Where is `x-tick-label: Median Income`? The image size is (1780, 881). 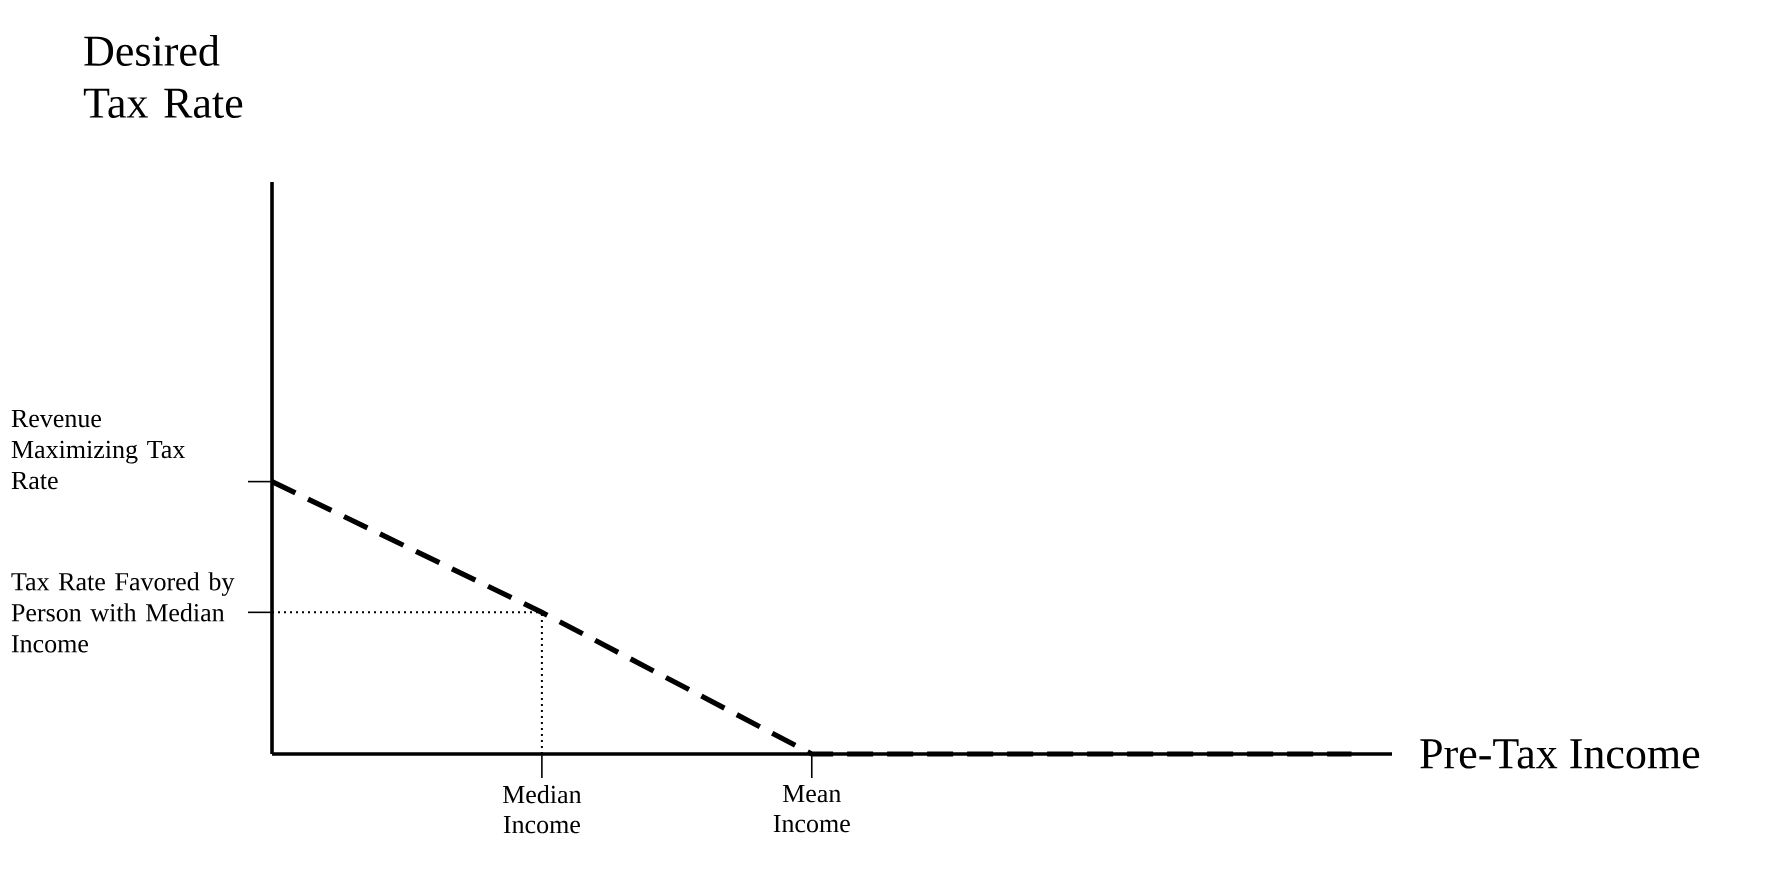
x-tick-label: Median Income is located at coordinates (542, 809).